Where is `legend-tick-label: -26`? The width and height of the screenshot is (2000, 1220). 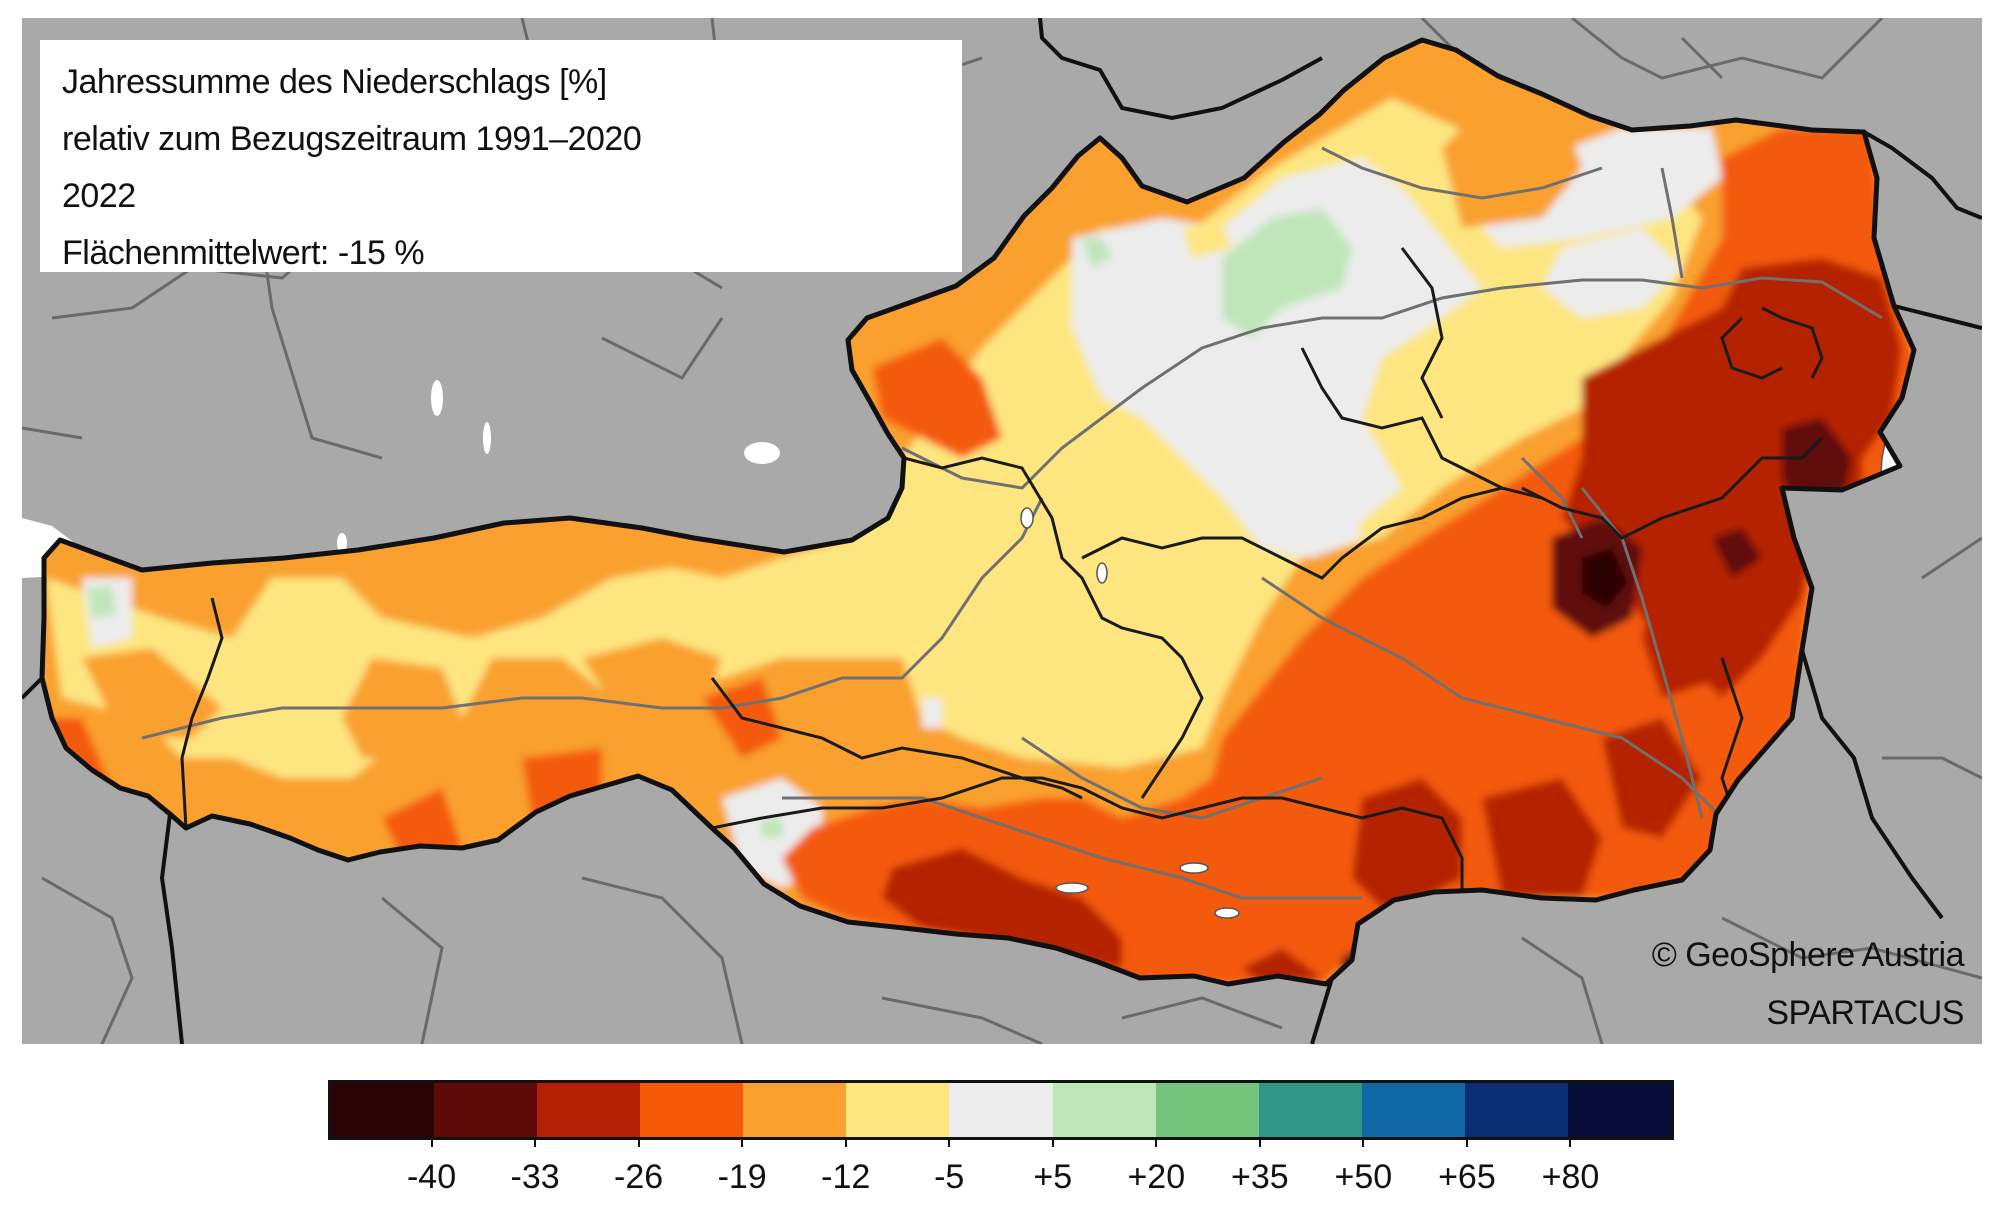
legend-tick-label: -26 is located at coordinates (639, 1177).